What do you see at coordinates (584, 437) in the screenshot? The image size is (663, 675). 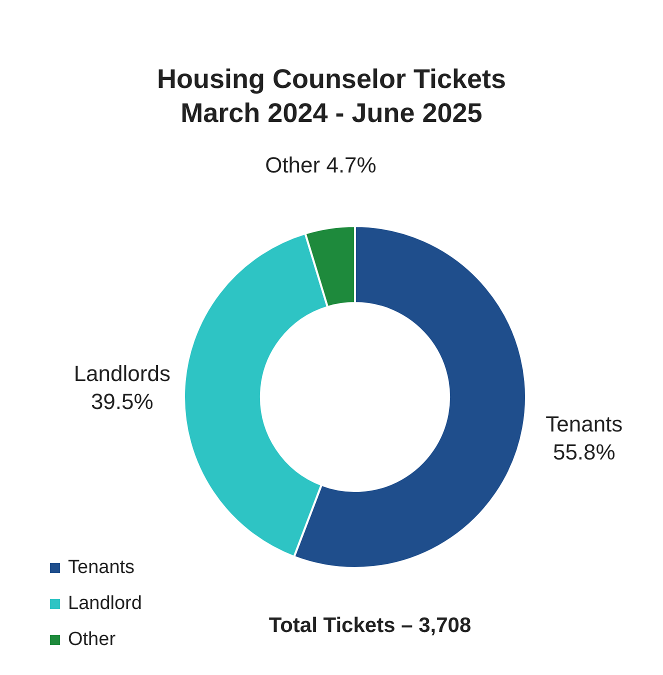 I see `data-label: Tenants 55.8%` at bounding box center [584, 437].